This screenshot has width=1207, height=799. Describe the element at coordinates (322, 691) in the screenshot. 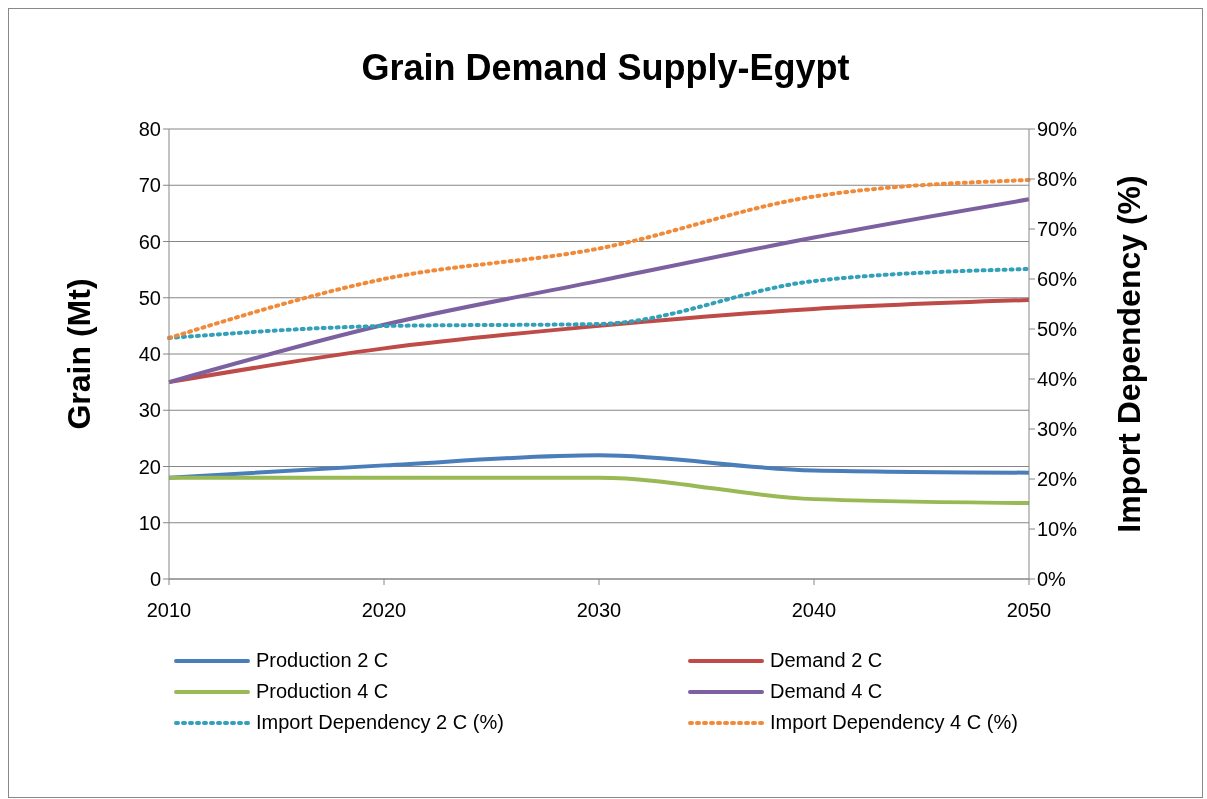

I see `legend-label: Production 4 C` at that location.